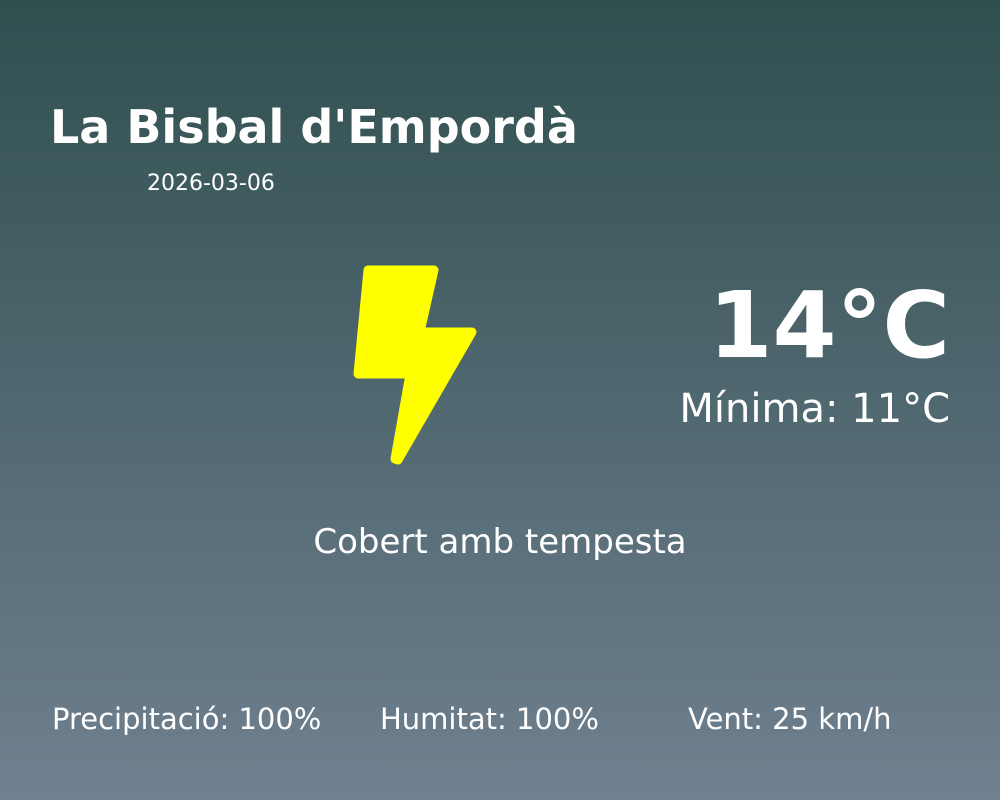 This screenshot has height=800, width=1000. Describe the element at coordinates (187, 719) in the screenshot. I see `precipitation-stat: Precipitació: 100%` at that location.